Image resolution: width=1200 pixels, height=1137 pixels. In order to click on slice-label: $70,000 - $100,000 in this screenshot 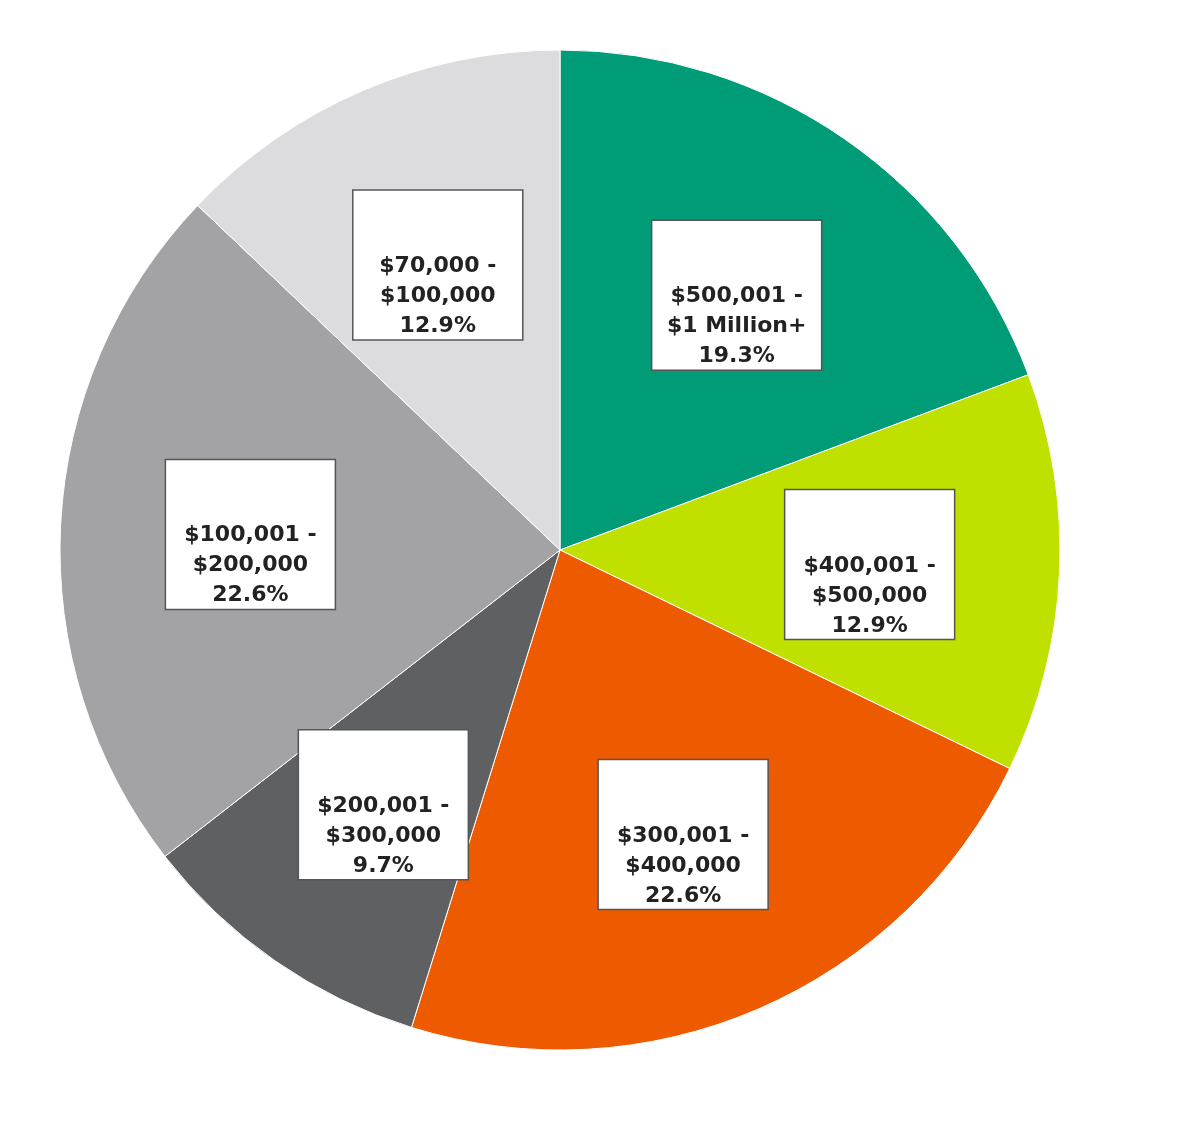, I will do `click(438, 280)`.